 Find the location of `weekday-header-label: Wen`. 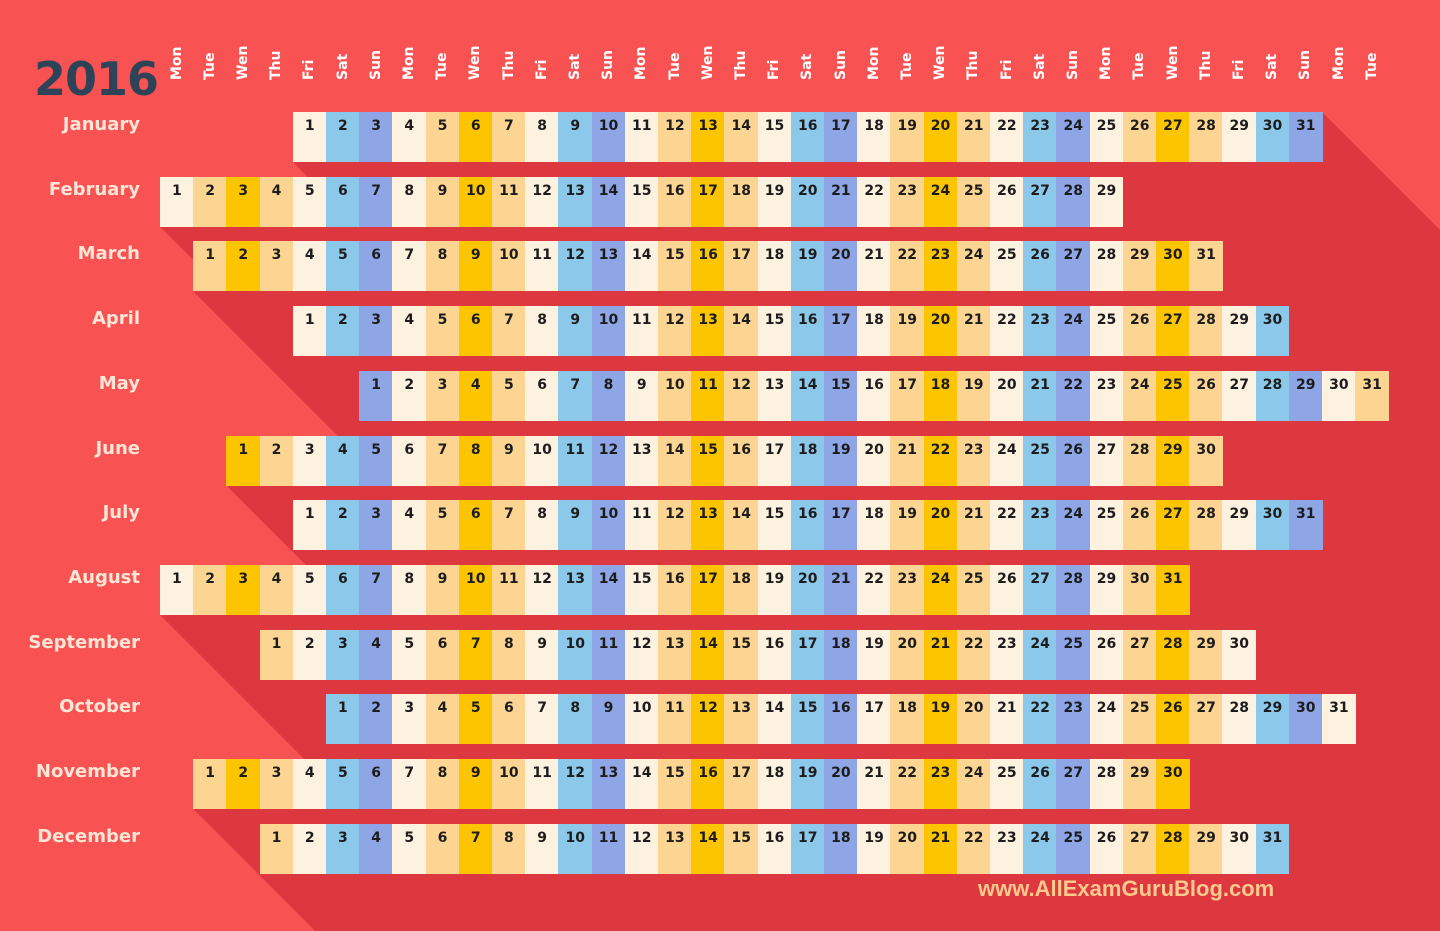

weekday-header-label: Wen is located at coordinates (475, 62).